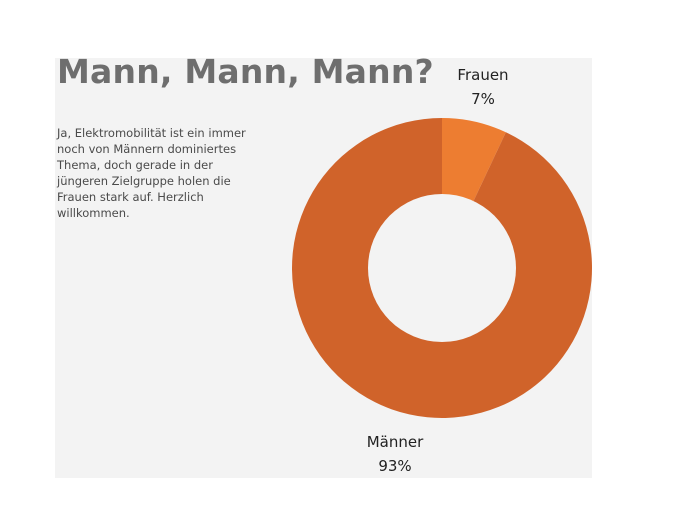  What do you see at coordinates (483, 99) in the screenshot?
I see `slice-label-frauen-value: 7%` at bounding box center [483, 99].